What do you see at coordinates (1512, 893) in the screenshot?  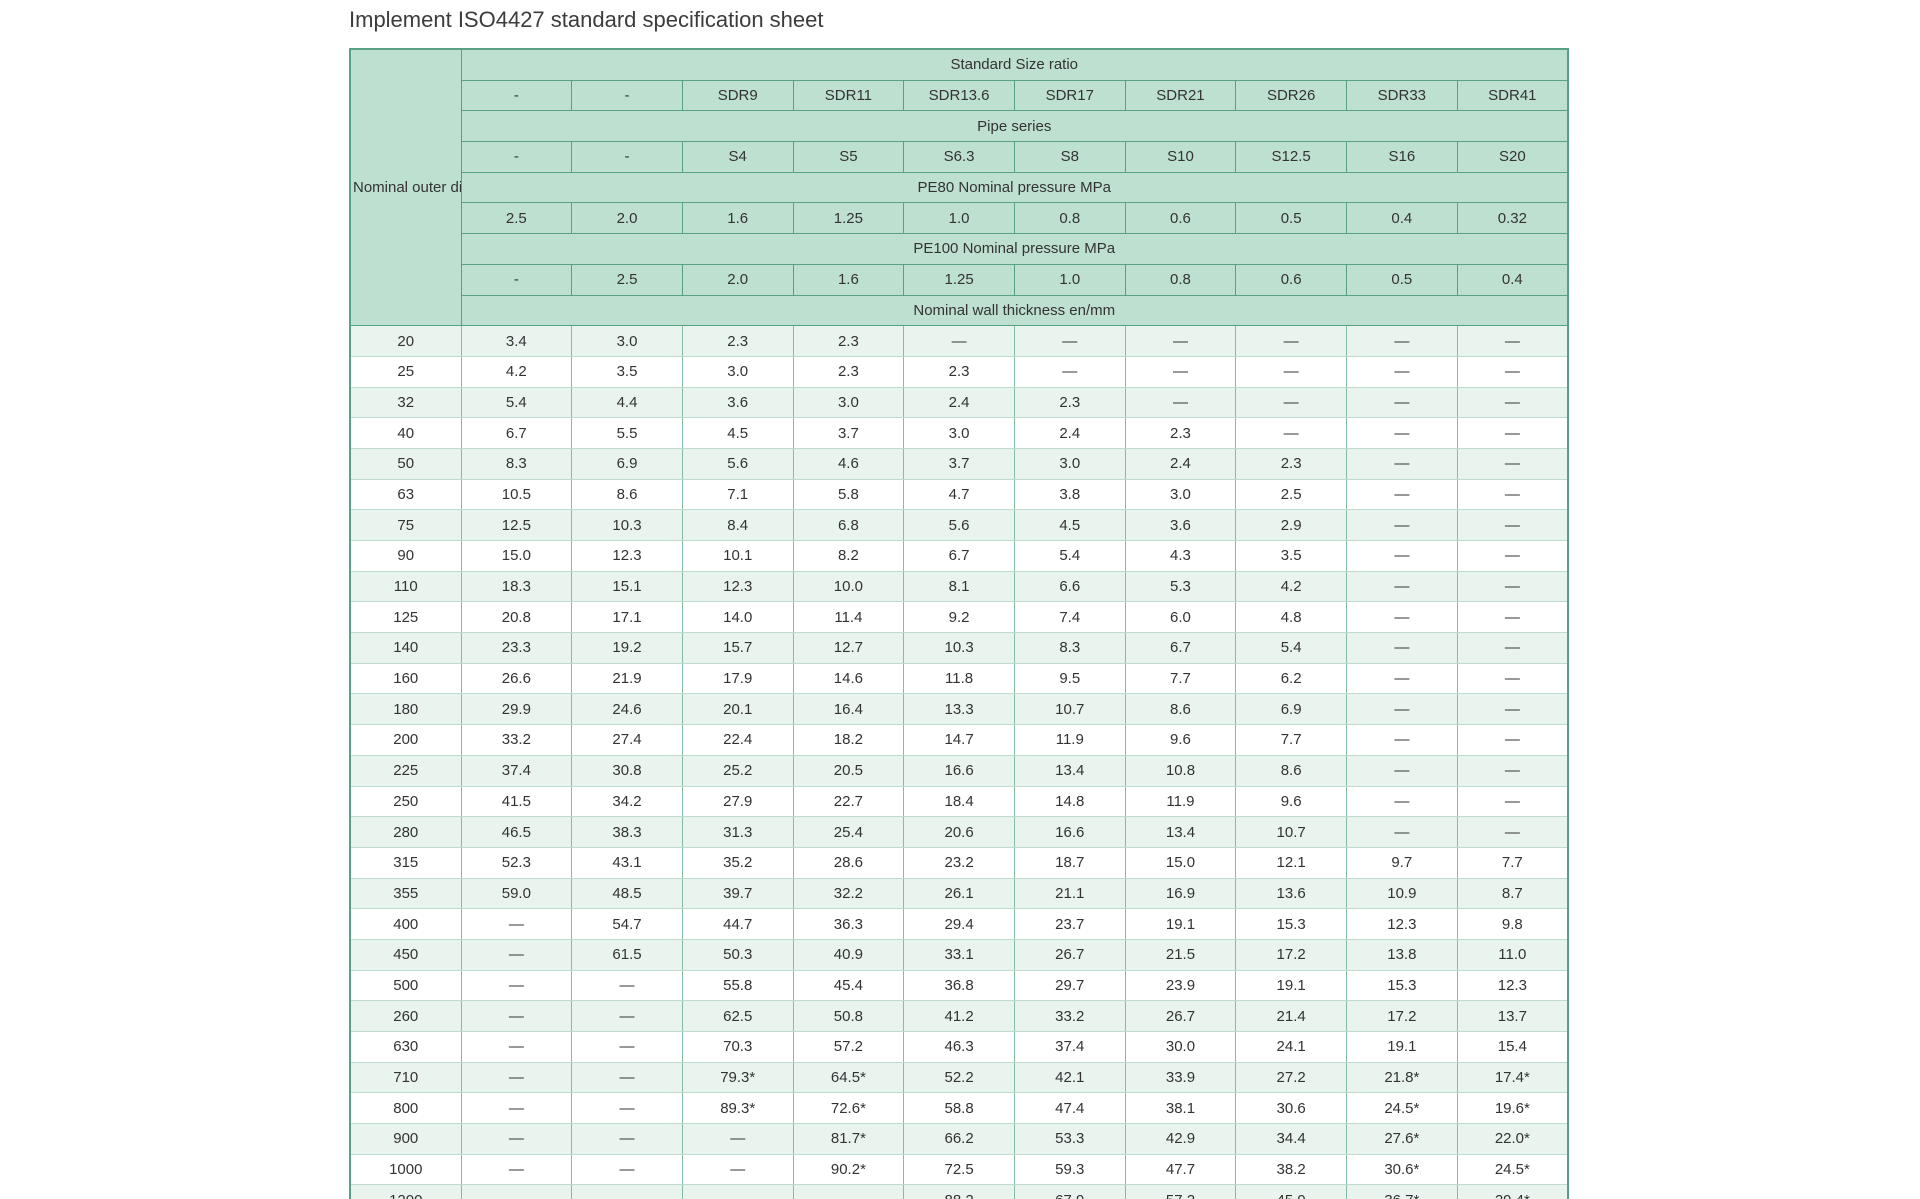 I see `value-cell: 8.7` at bounding box center [1512, 893].